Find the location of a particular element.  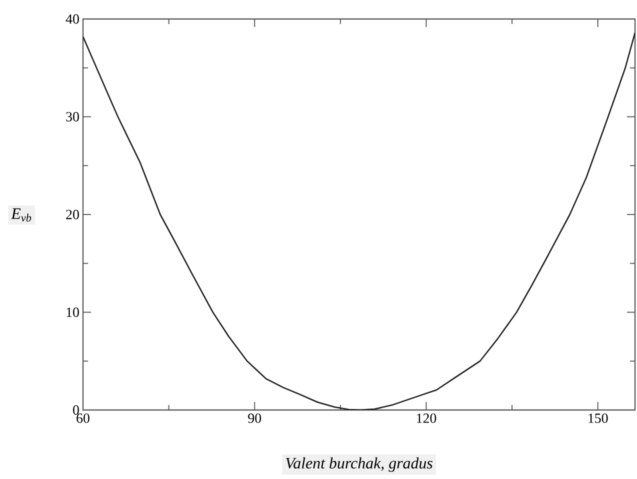

x-tick-label: 90 is located at coordinates (255, 418).